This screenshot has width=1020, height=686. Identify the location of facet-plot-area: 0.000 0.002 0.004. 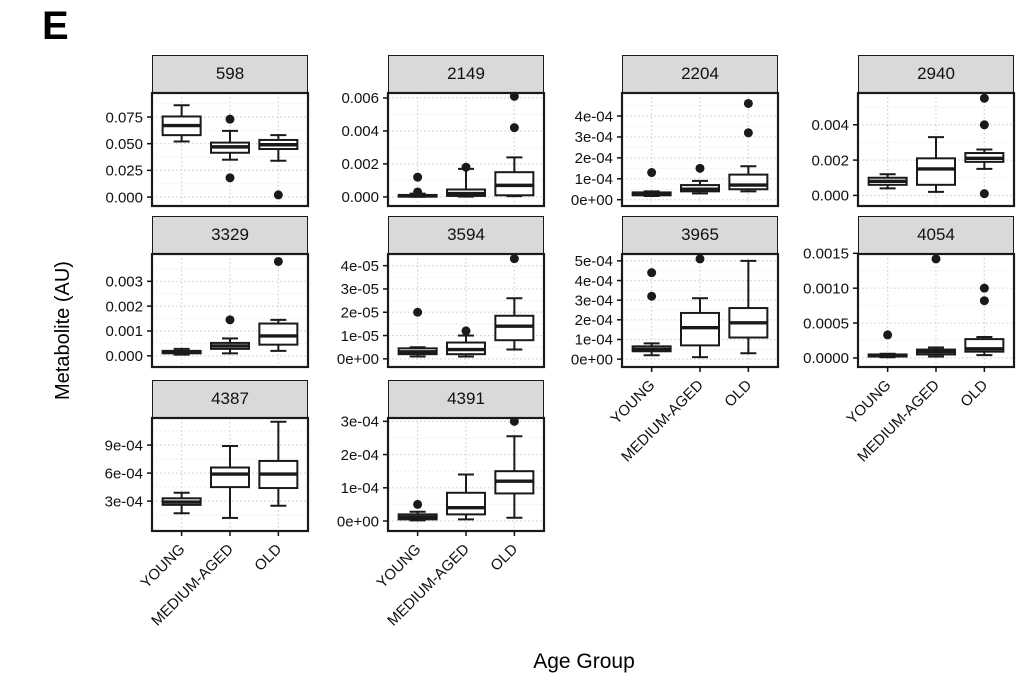
(913, 149).